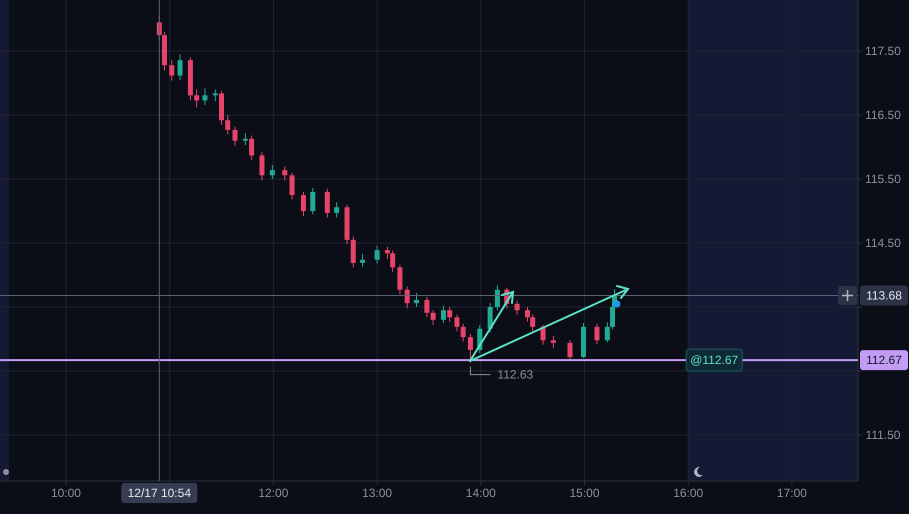 This screenshot has width=909, height=514. Describe the element at coordinates (792, 493) in the screenshot. I see `x-tick-label: 17:00` at that location.